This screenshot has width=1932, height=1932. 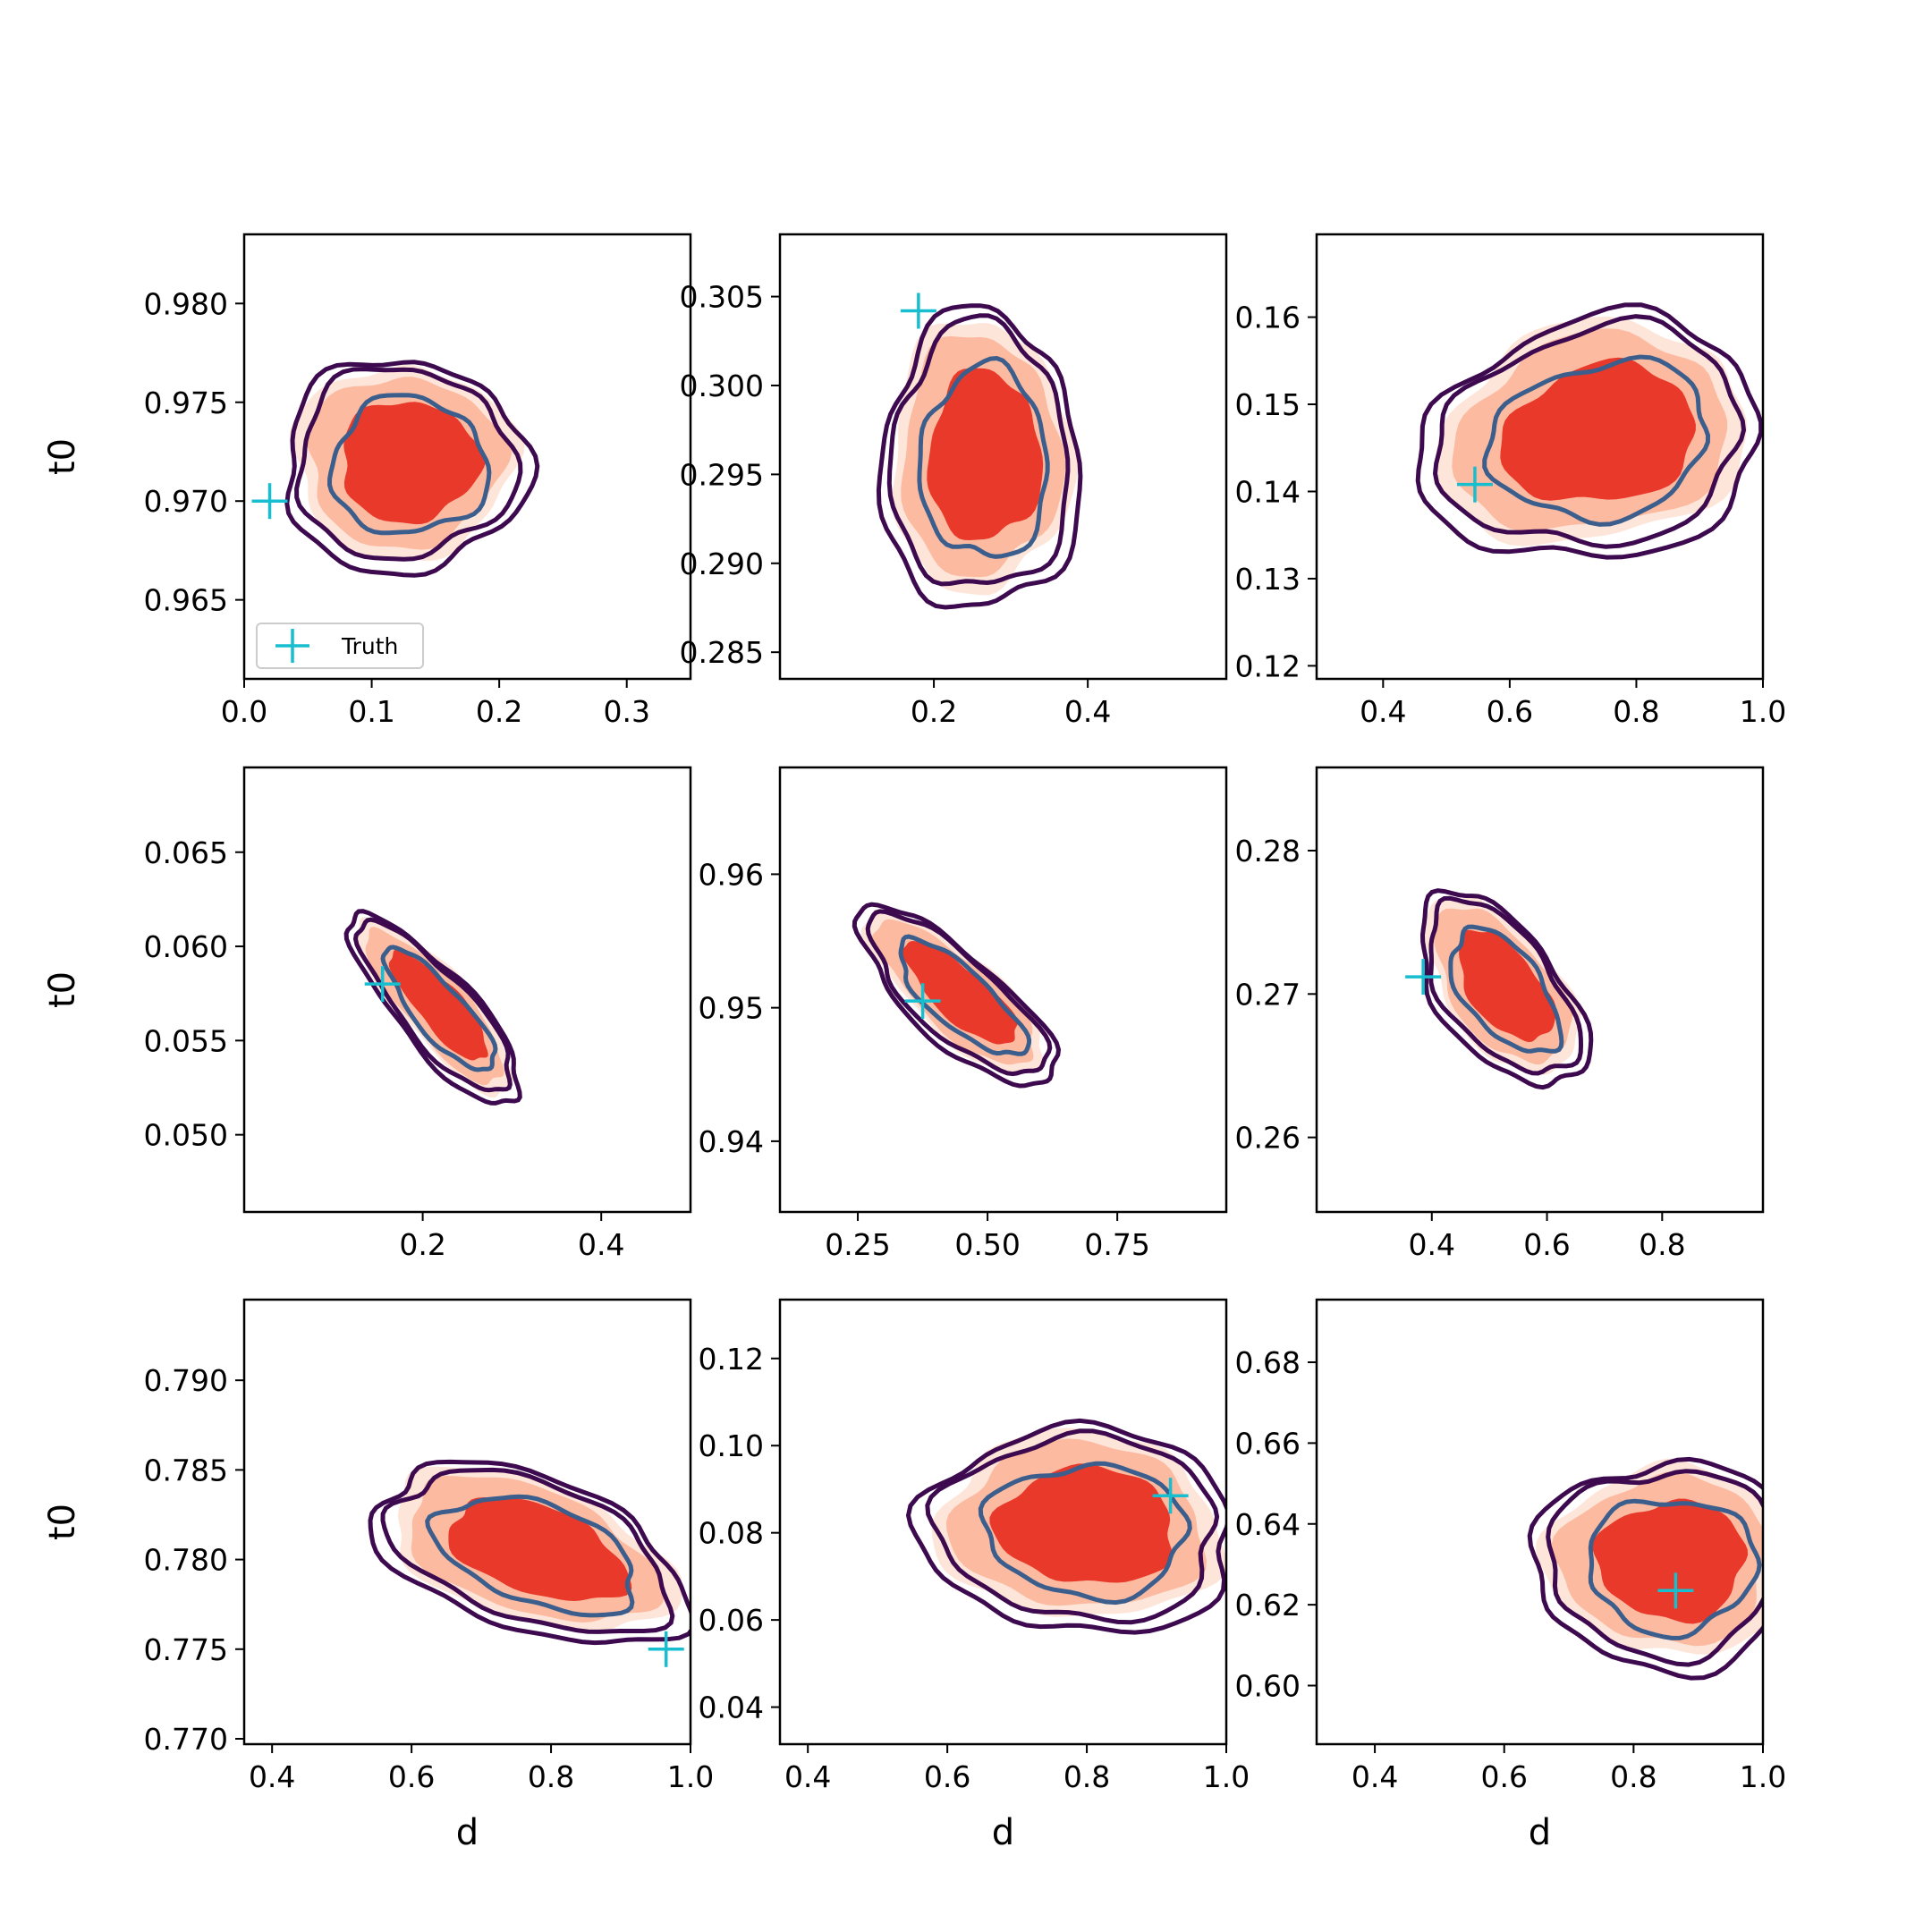 What do you see at coordinates (1268, 1605) in the screenshot?
I see `y-tick-label: 0.62` at bounding box center [1268, 1605].